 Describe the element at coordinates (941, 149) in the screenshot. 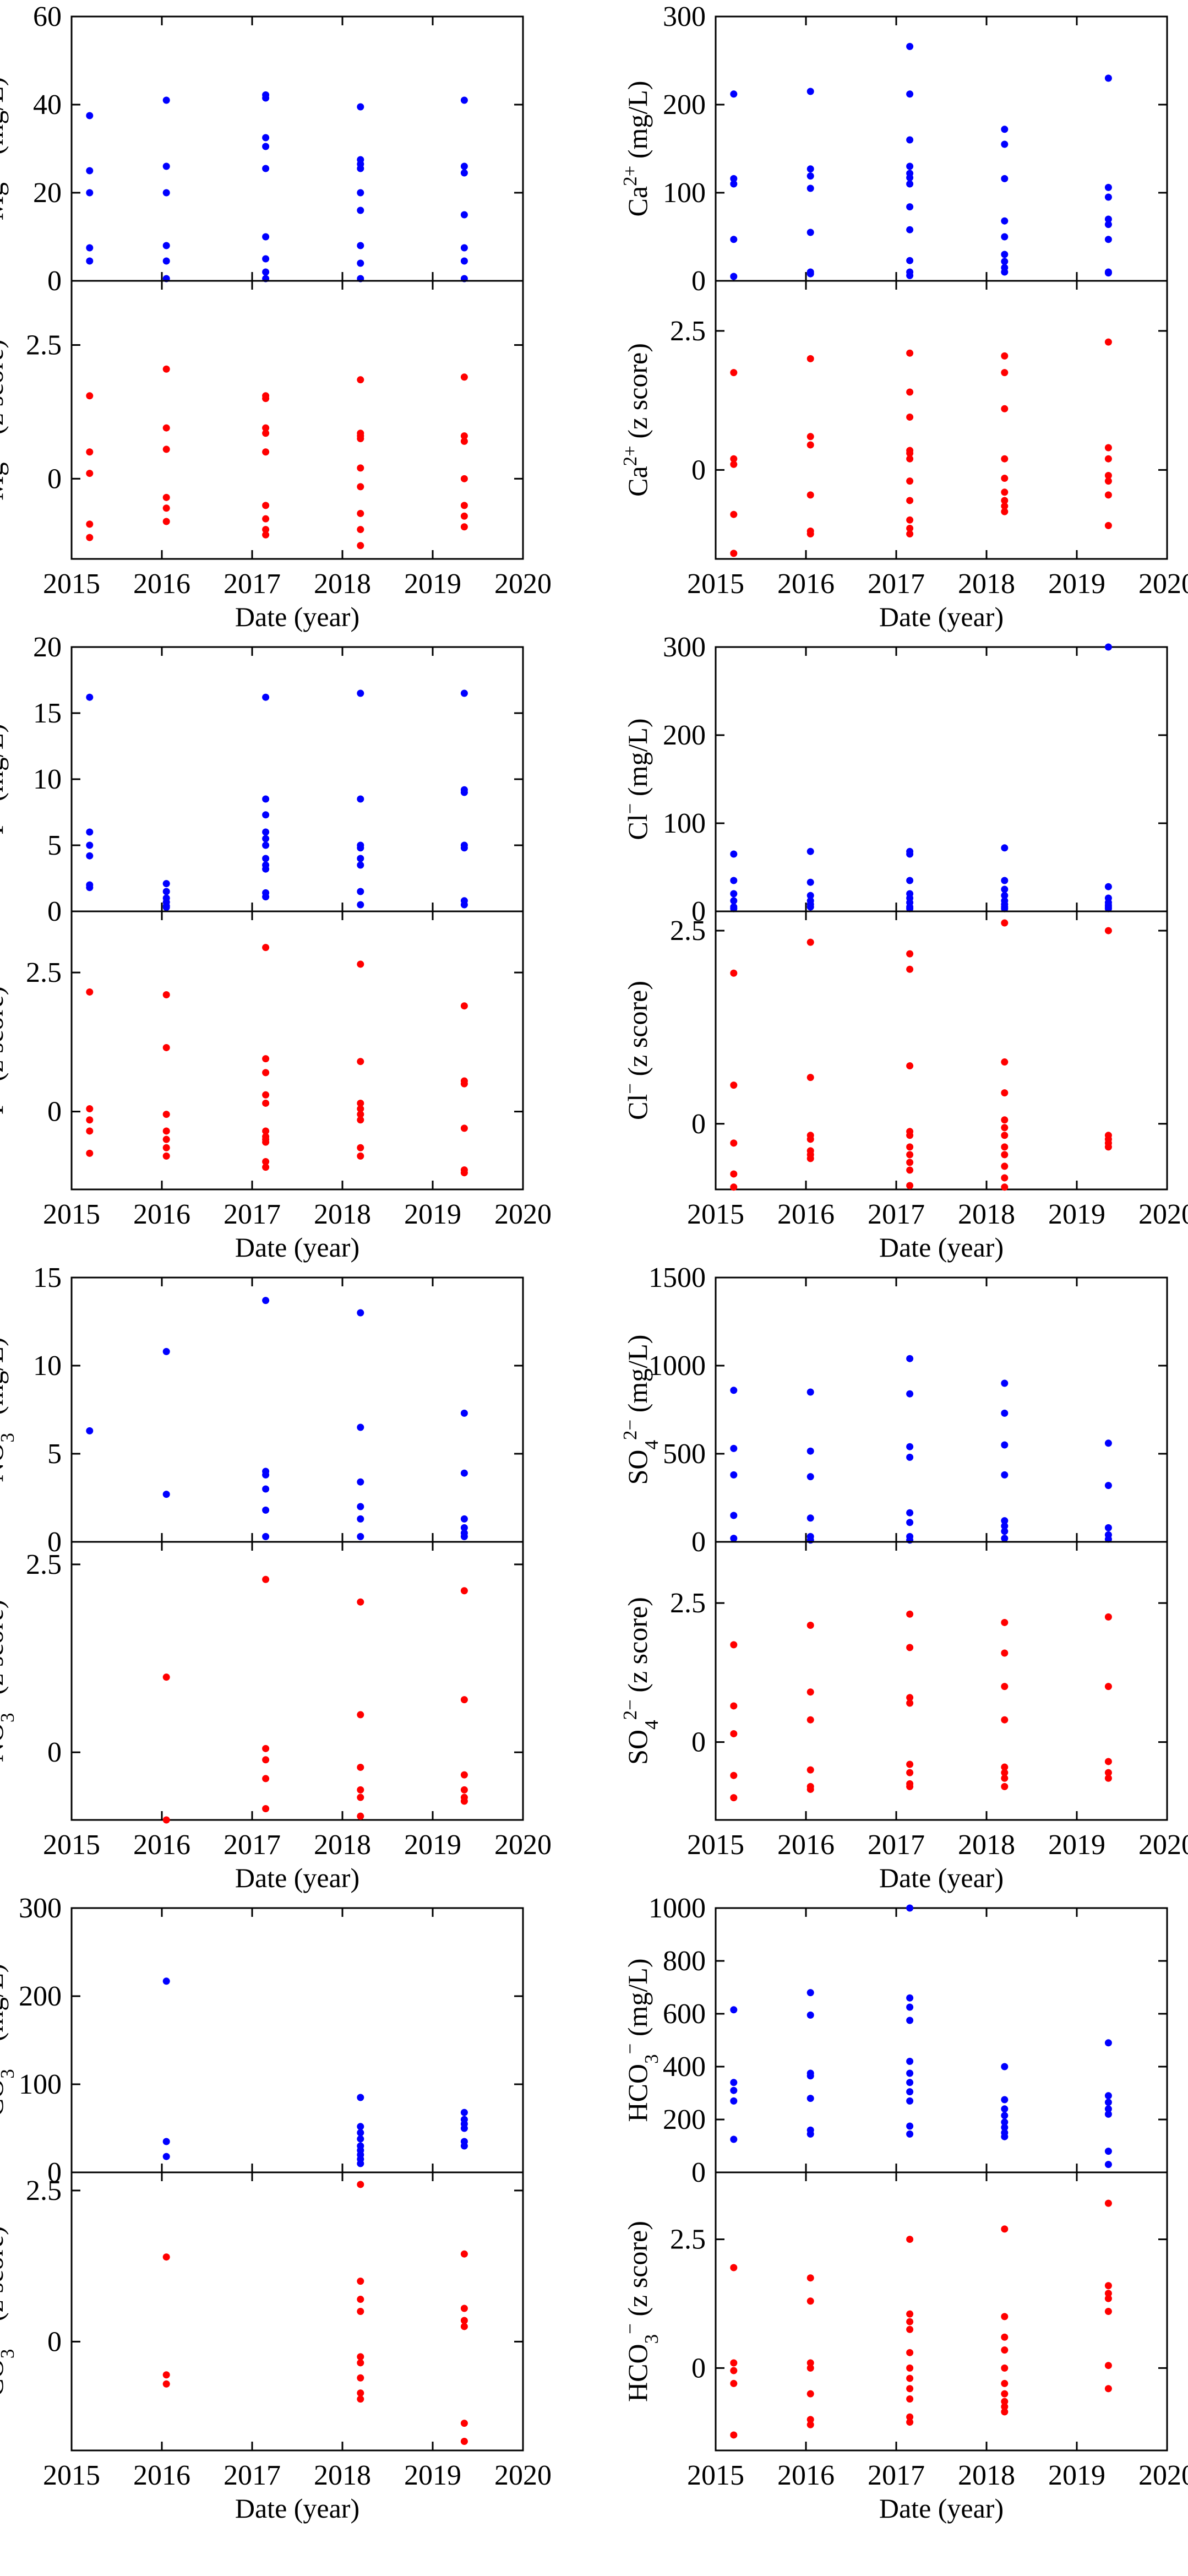

I see `ca-top-frame` at that location.